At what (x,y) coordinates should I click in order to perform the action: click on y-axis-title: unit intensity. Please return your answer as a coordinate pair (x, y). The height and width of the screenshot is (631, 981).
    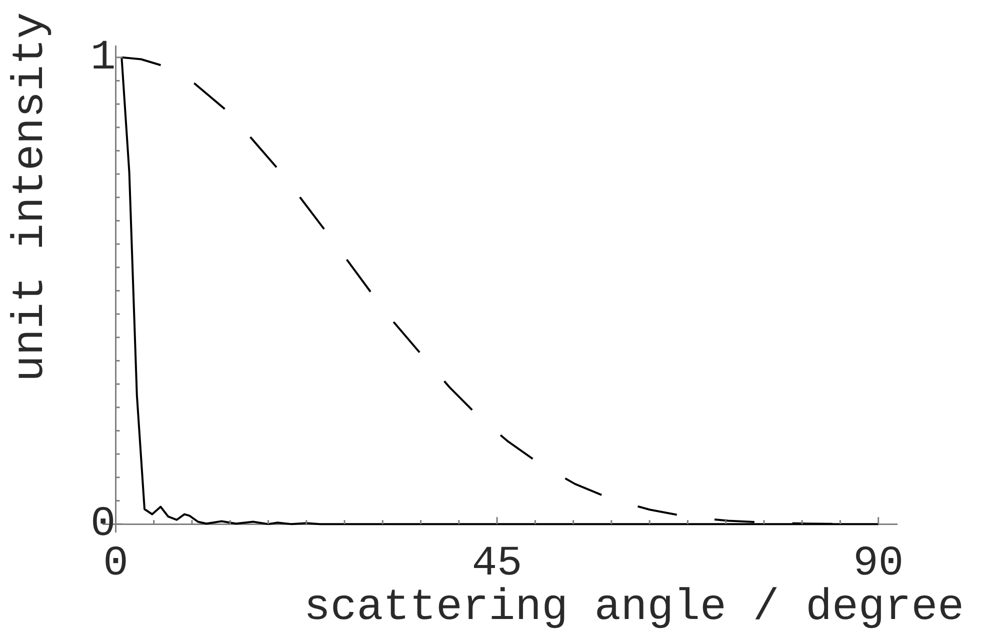
    Looking at the image, I should click on (31, 197).